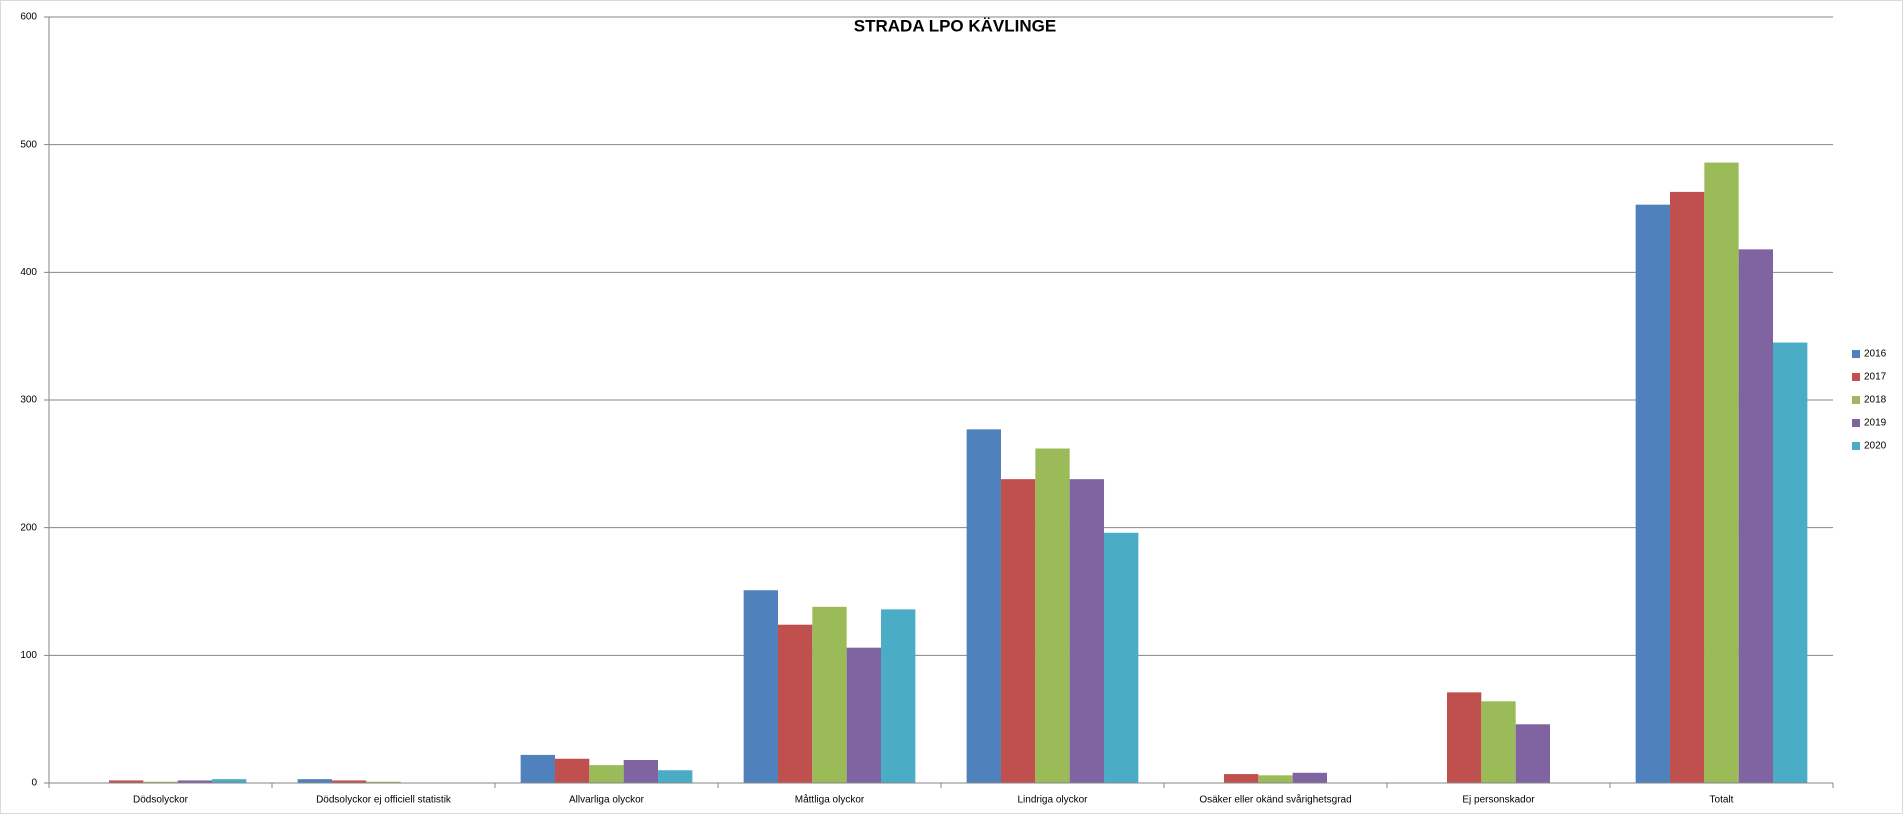  I want to click on y-tick-label: 500, so click(28, 144).